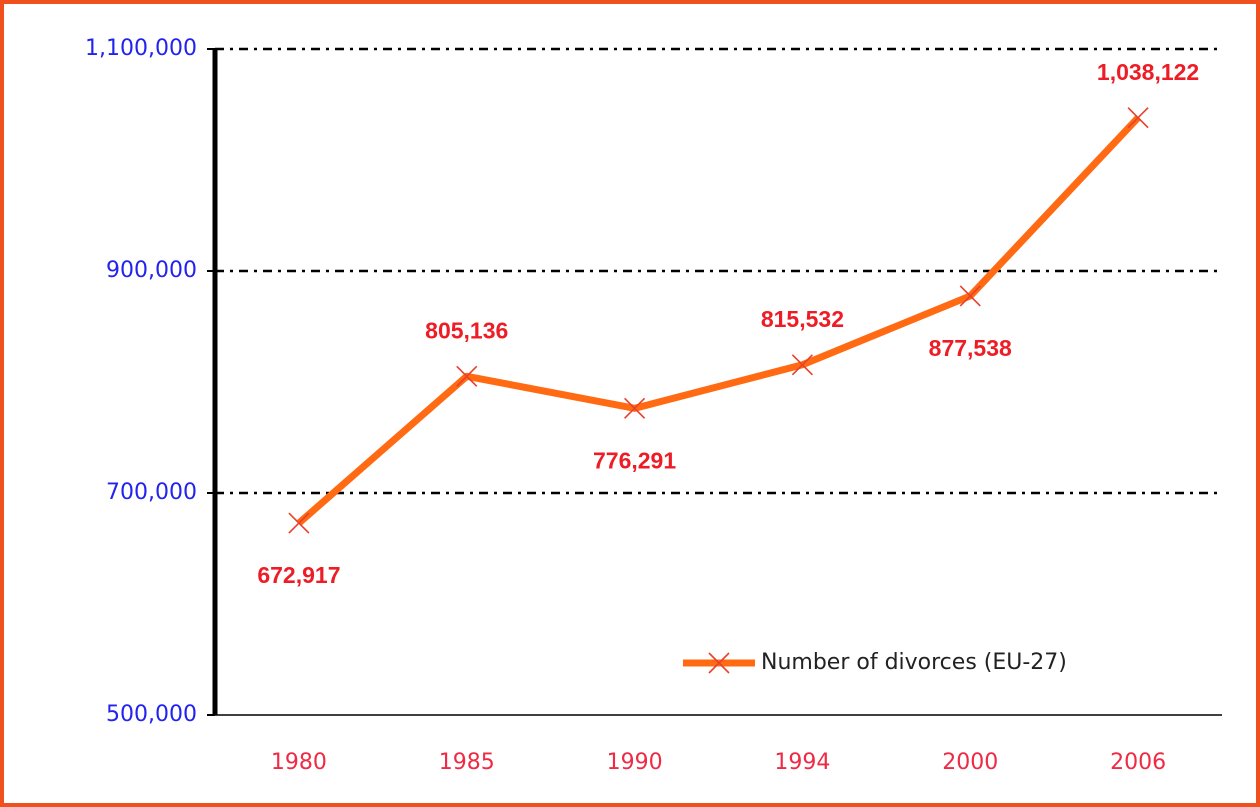  Describe the element at coordinates (802, 762) in the screenshot. I see `x-tick-label: 1994` at that location.